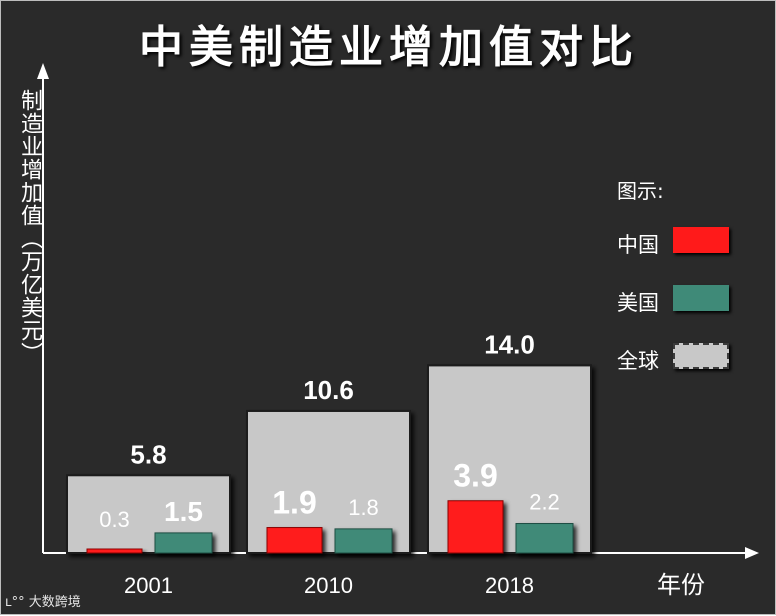 Image resolution: width=776 pixels, height=616 pixels. I want to click on watermark: ʟ°° 大数跨境, so click(43, 600).